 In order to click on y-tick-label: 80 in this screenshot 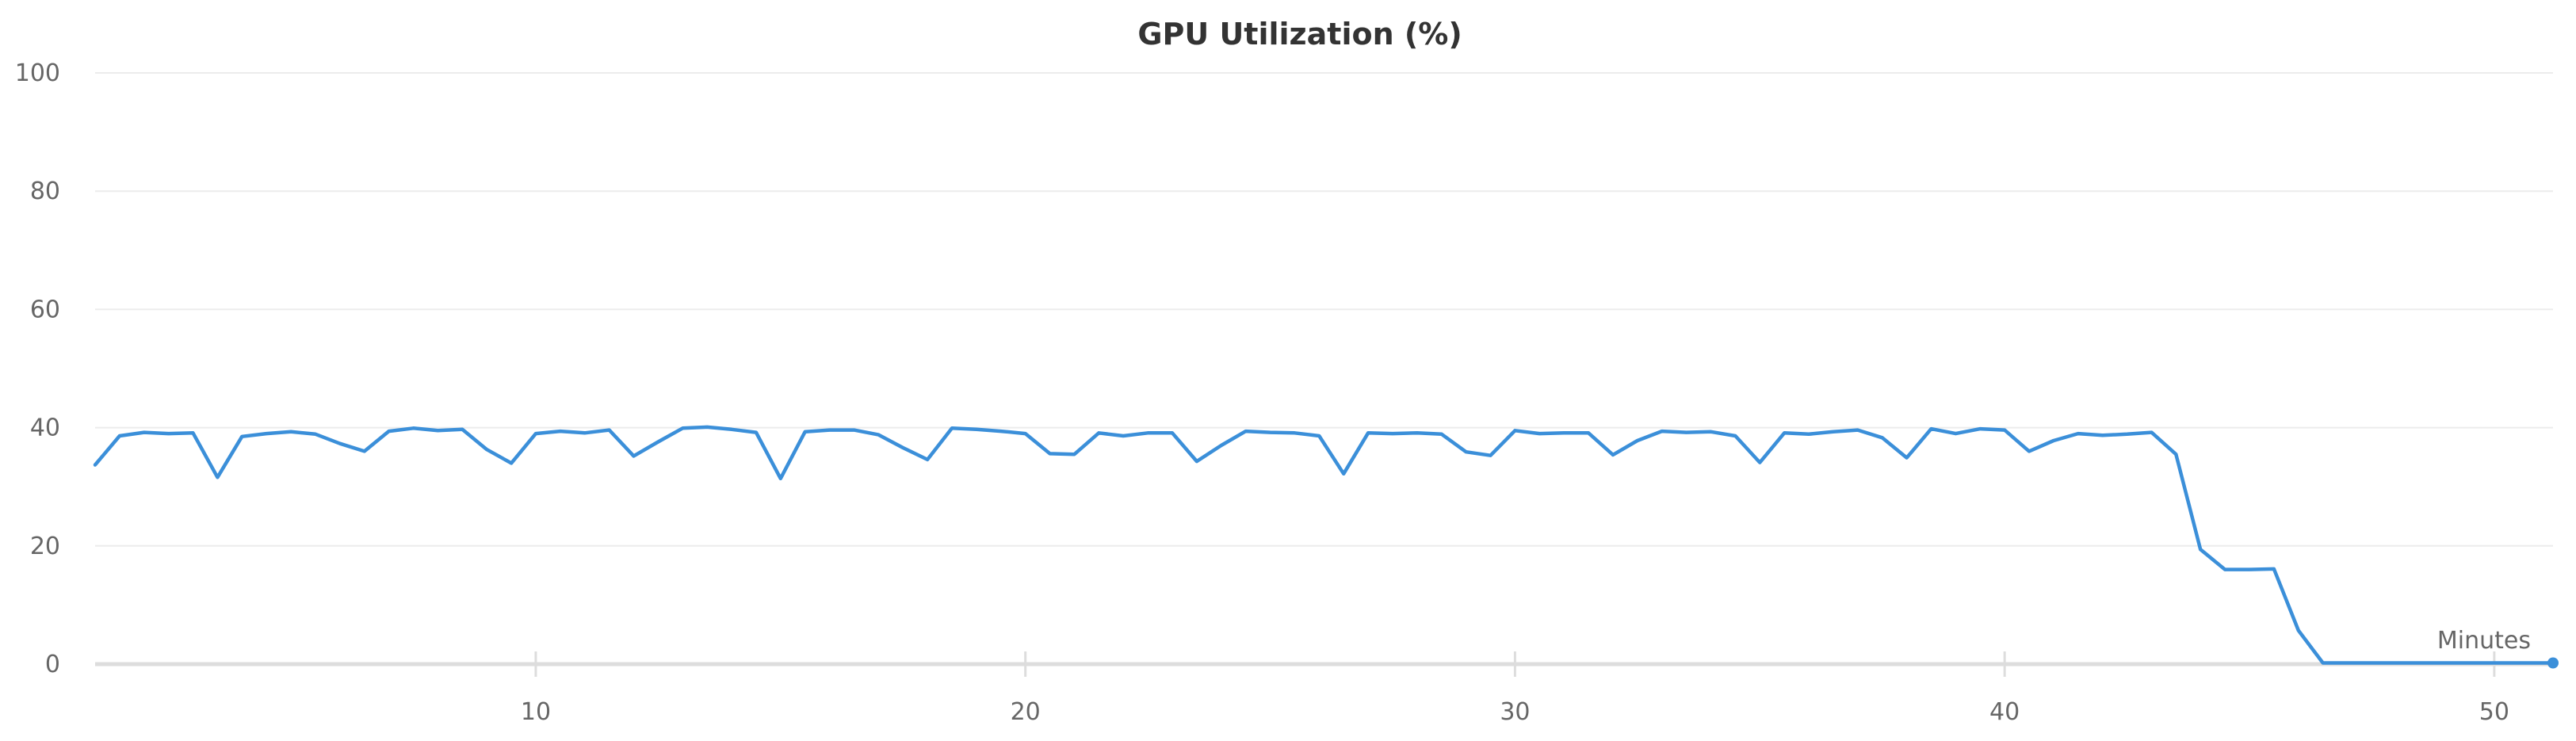, I will do `click(45, 191)`.